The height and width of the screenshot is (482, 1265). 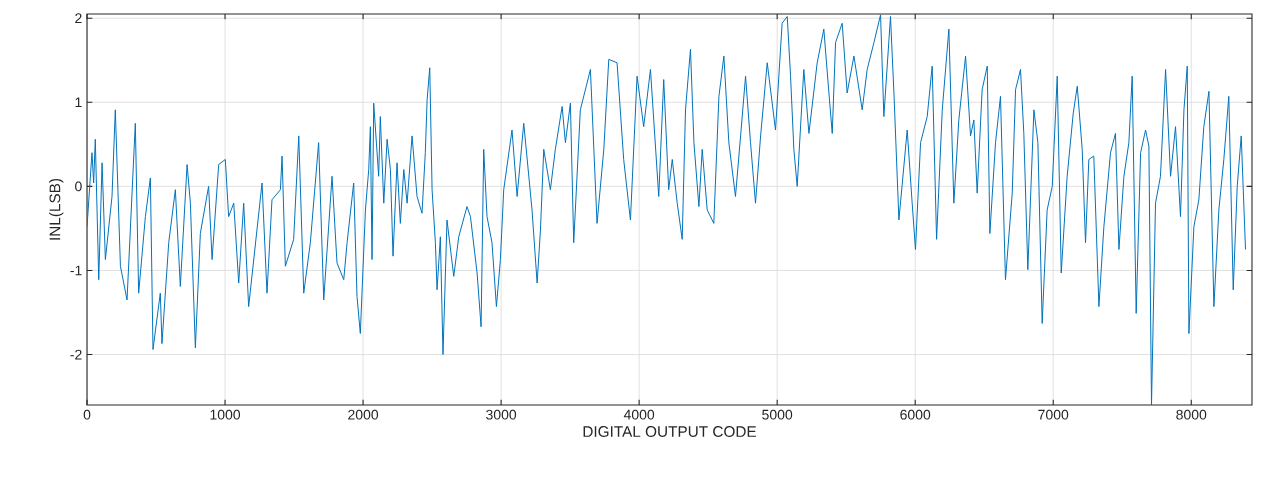 What do you see at coordinates (777, 414) in the screenshot?
I see `x-tick-label: 5000` at bounding box center [777, 414].